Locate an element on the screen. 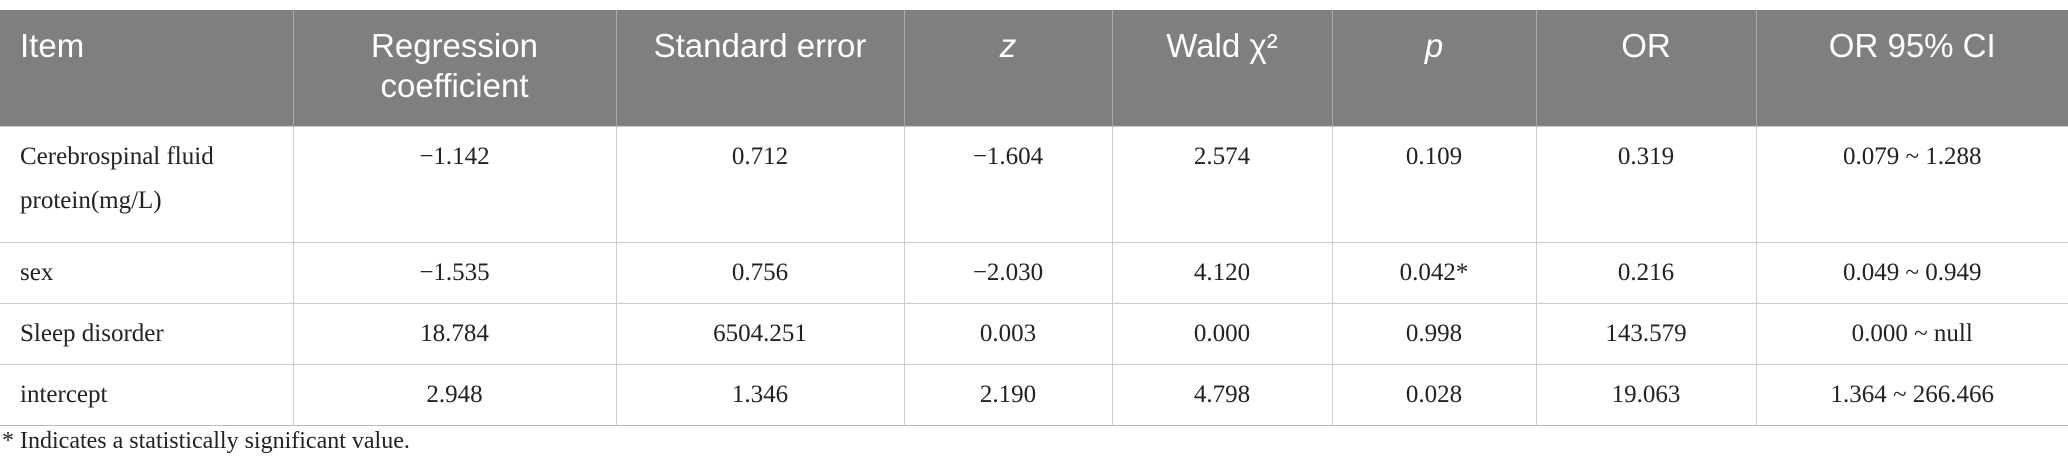 This screenshot has height=474, width=2068. table-cell: 19.063 is located at coordinates (1645, 394).